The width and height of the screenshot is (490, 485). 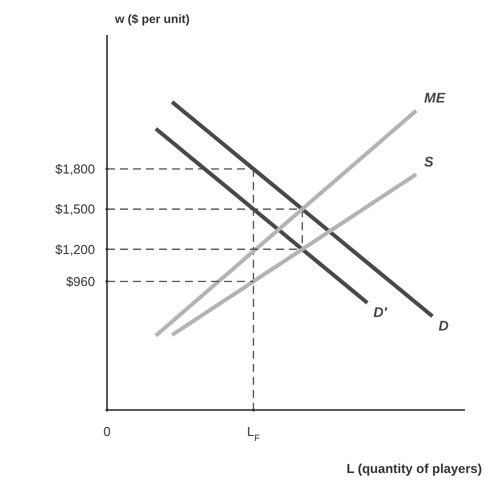 I want to click on series-label: ME, so click(x=435, y=98).